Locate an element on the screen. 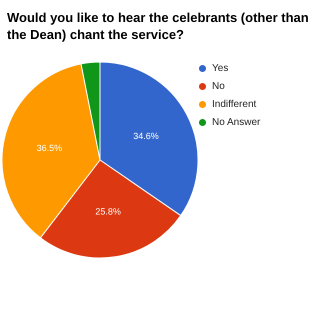  legend-label: Yes is located at coordinates (220, 68).